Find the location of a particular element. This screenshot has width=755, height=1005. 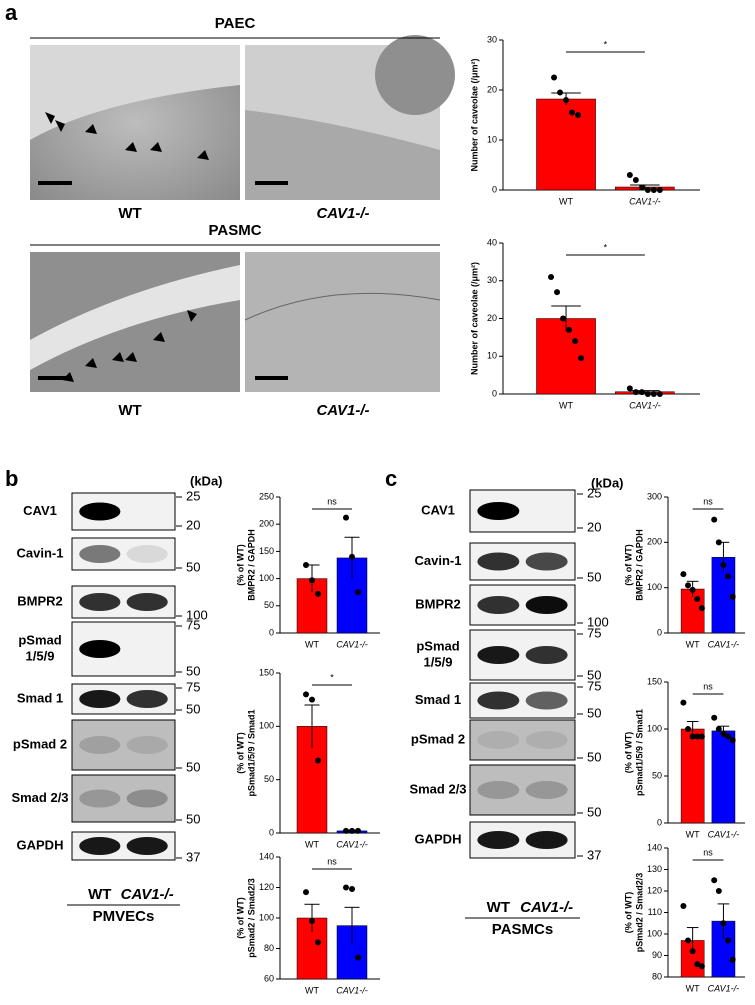

row-label: Cavin-1 is located at coordinates (438, 560).